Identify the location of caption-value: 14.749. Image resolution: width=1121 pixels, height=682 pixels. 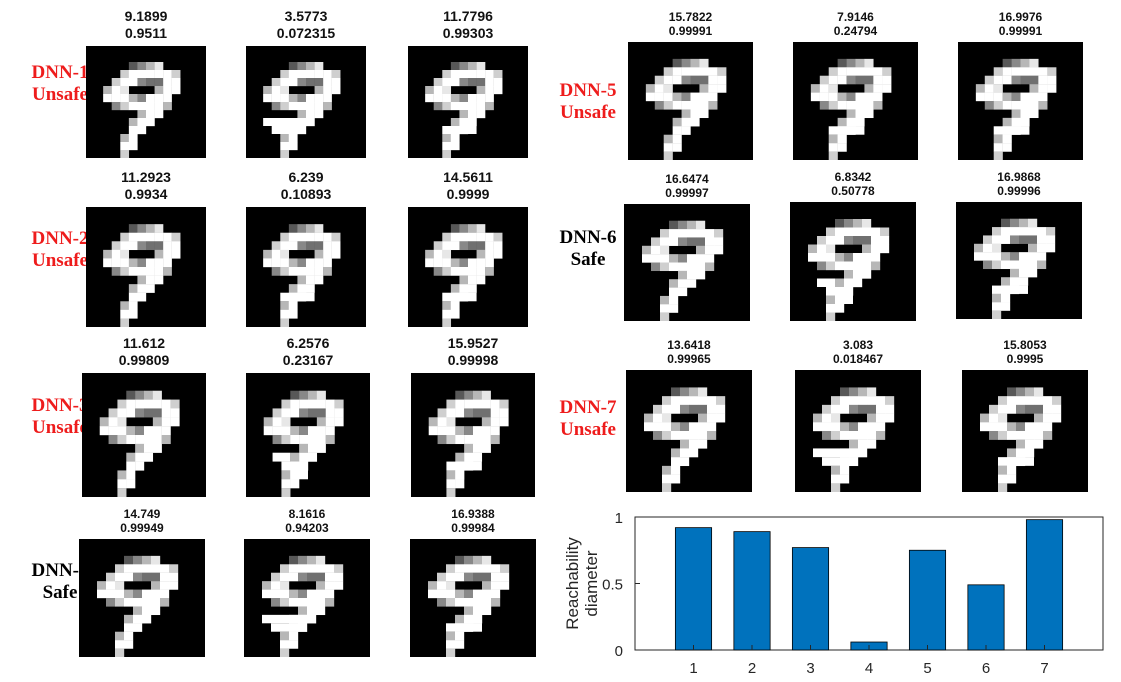
(142, 514).